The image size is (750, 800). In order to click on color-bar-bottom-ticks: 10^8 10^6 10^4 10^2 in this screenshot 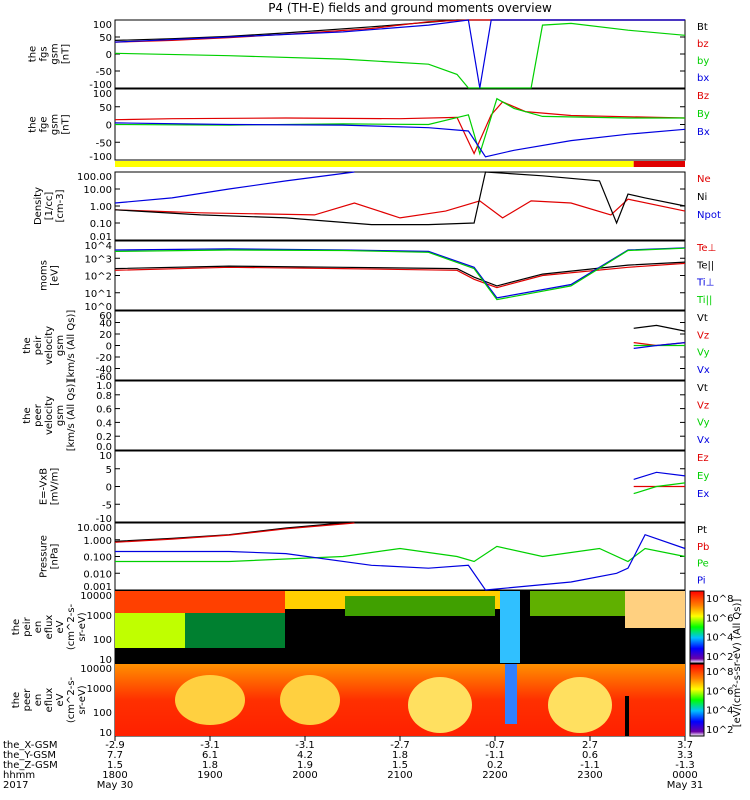, I will do `click(719, 701)`.